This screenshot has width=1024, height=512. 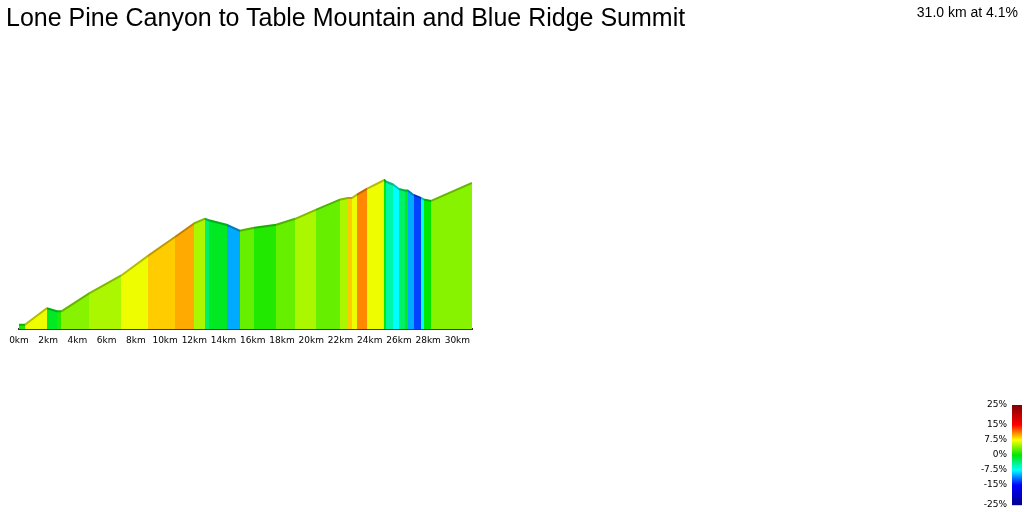 What do you see at coordinates (223, 339) in the screenshot?
I see `x-tick-label: 14km` at bounding box center [223, 339].